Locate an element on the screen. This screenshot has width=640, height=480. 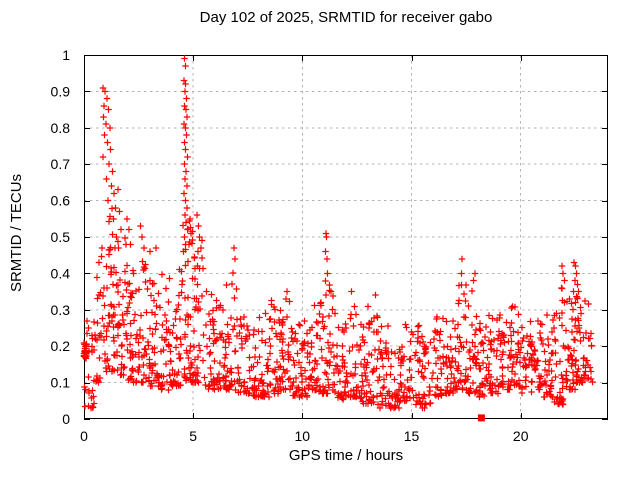
svg-text: 0.2 is located at coordinates (61, 346).